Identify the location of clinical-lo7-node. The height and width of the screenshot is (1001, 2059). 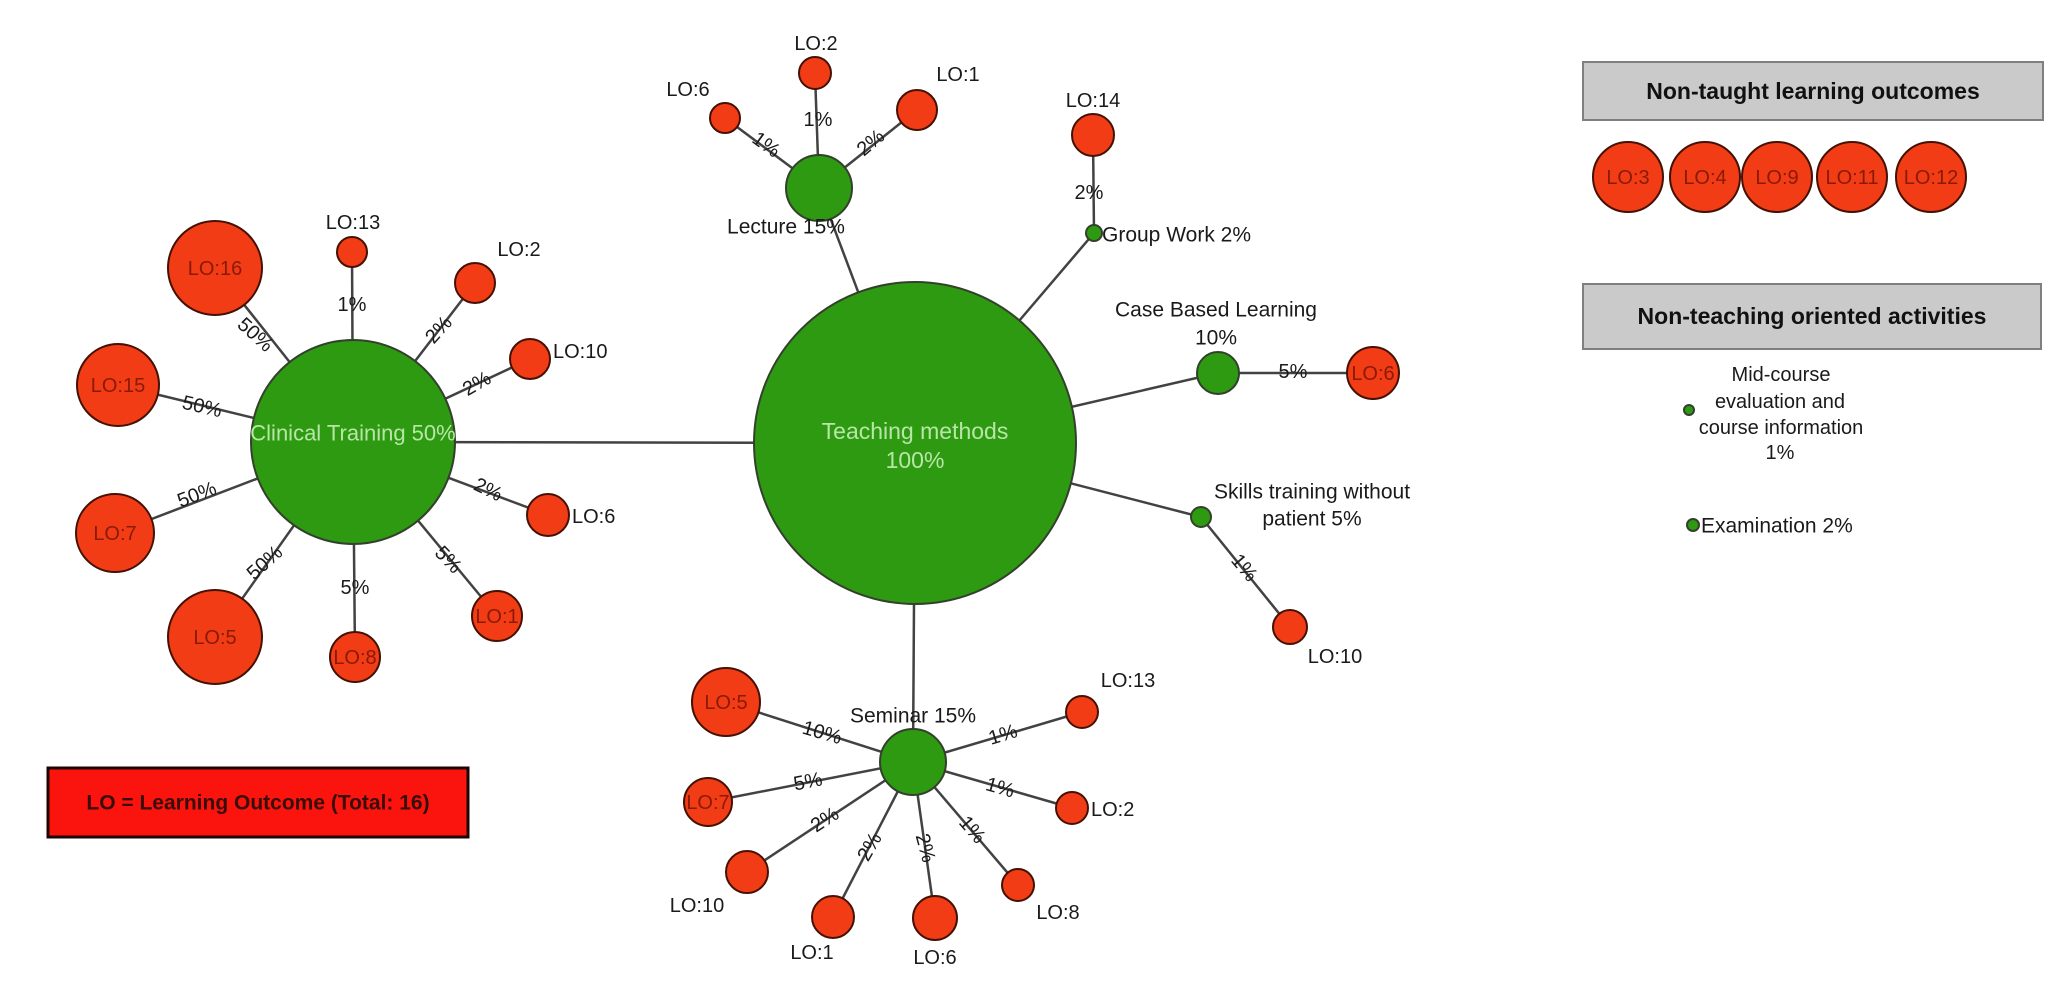
(115, 533).